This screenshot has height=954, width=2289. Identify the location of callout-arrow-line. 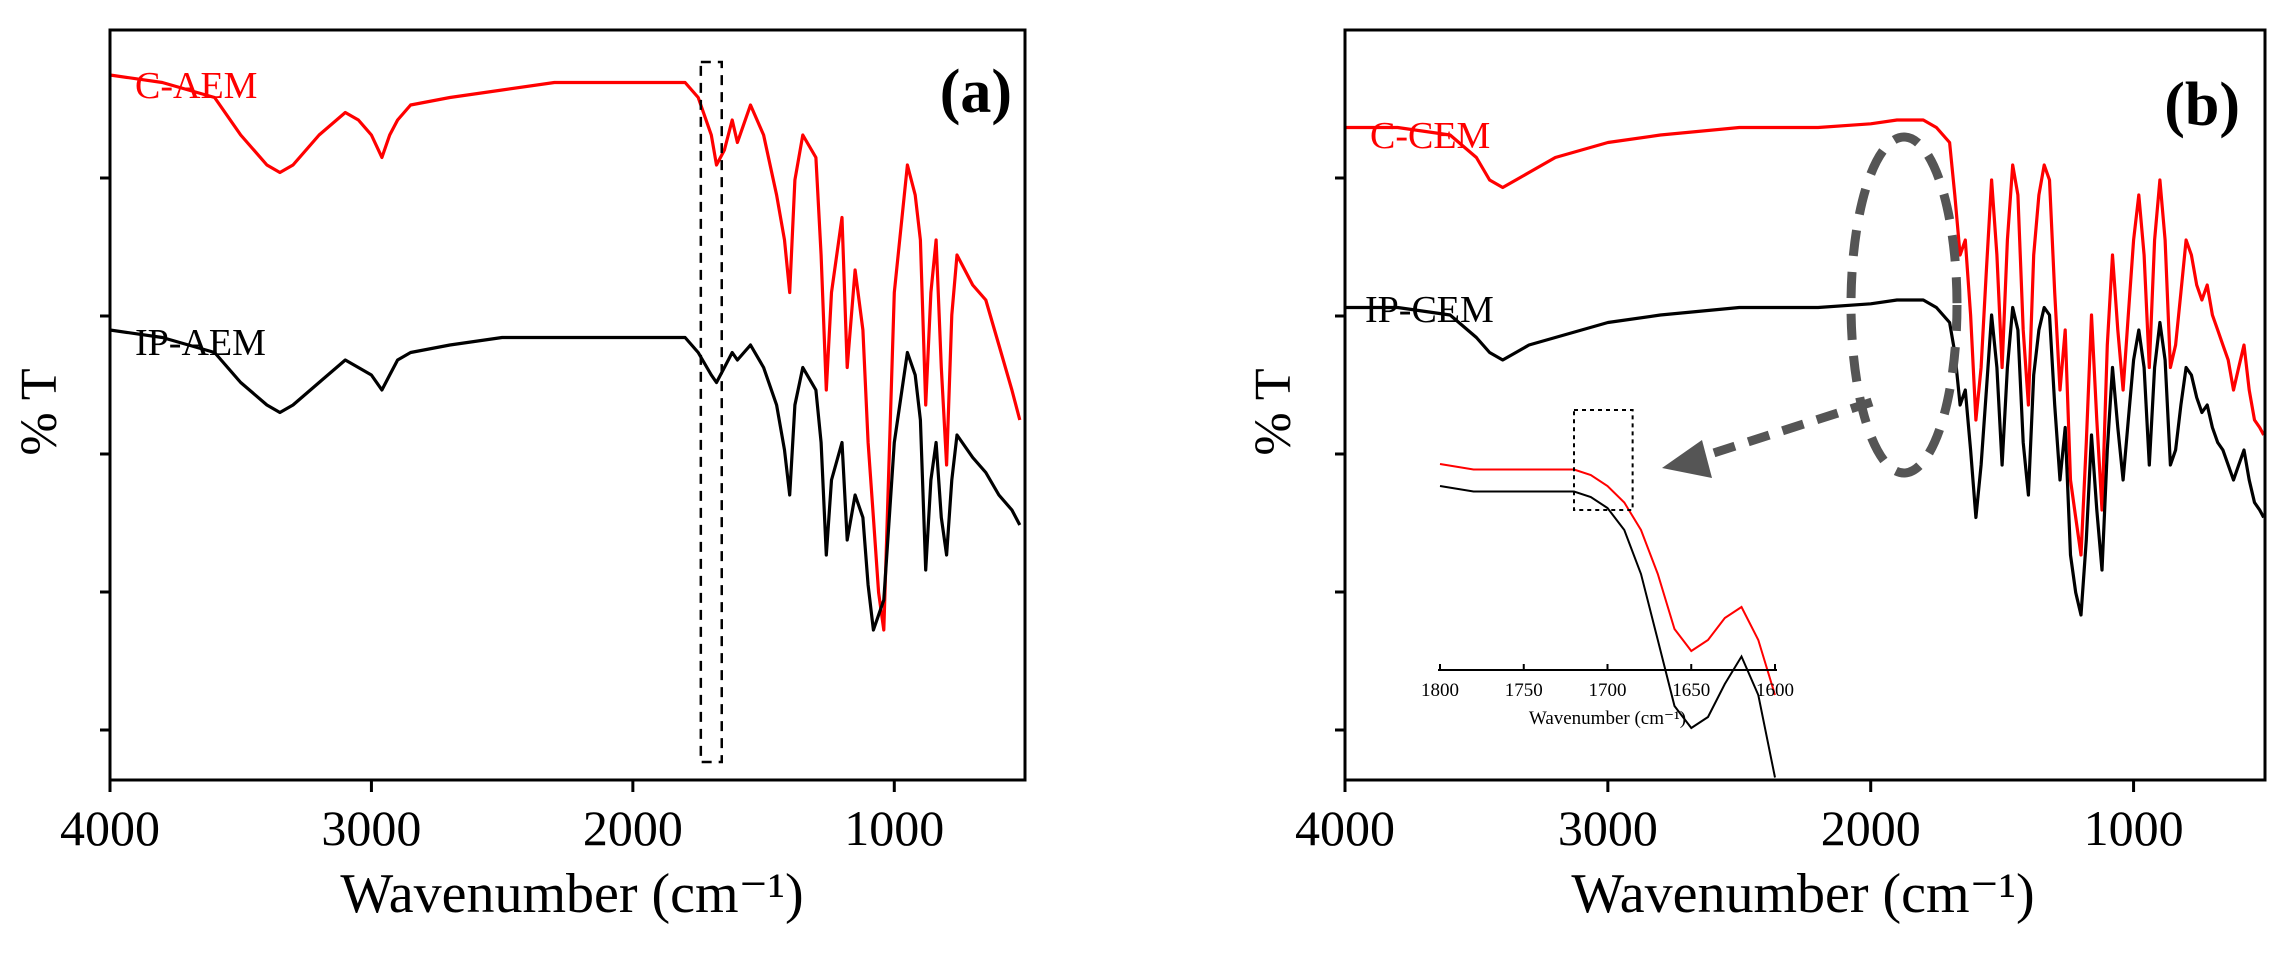
(1785, 430).